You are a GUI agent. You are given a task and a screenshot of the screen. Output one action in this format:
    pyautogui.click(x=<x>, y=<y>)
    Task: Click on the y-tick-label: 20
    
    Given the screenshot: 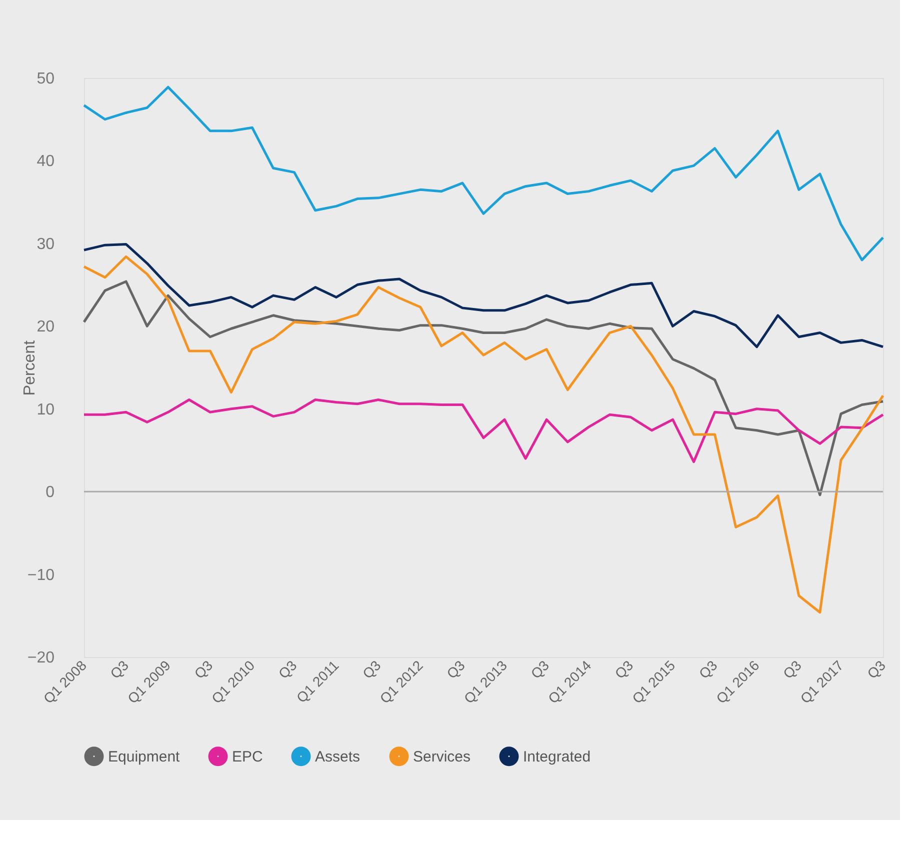 What is the action you would take?
    pyautogui.click(x=45, y=327)
    